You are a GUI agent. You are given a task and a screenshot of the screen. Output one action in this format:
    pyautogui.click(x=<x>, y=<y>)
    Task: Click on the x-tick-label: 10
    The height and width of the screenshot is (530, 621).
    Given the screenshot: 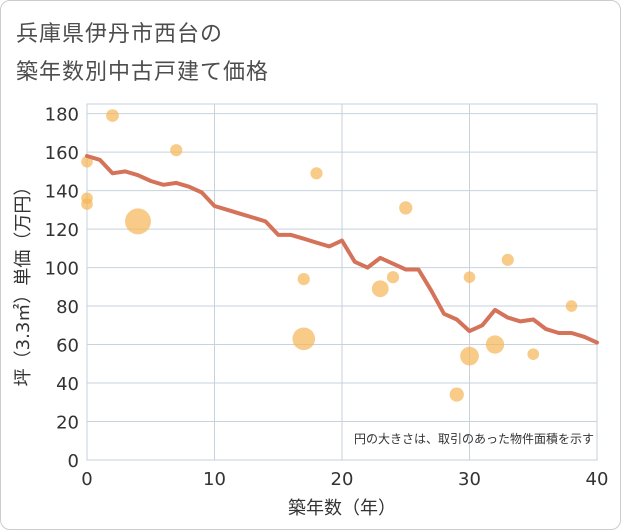 What is the action you would take?
    pyautogui.click(x=214, y=479)
    